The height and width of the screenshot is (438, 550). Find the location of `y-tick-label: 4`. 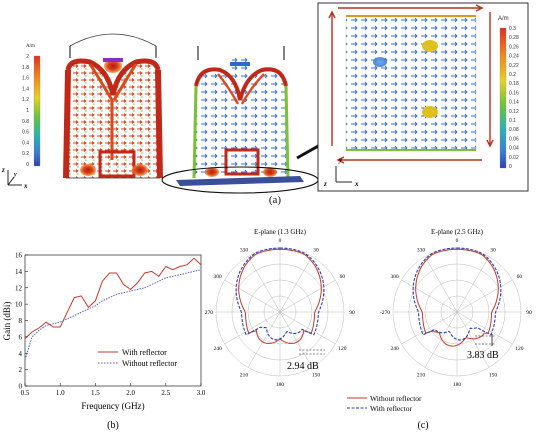

y-tick-label: 4 is located at coordinates (21, 354).